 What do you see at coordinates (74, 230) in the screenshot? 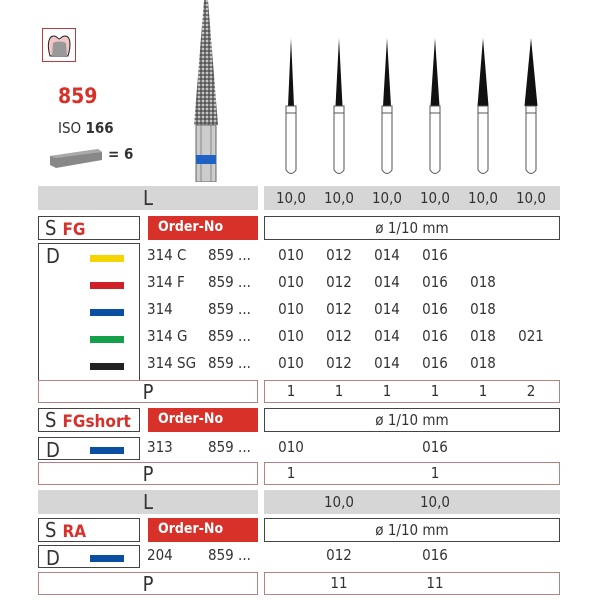
I see `shank-type: FG` at bounding box center [74, 230].